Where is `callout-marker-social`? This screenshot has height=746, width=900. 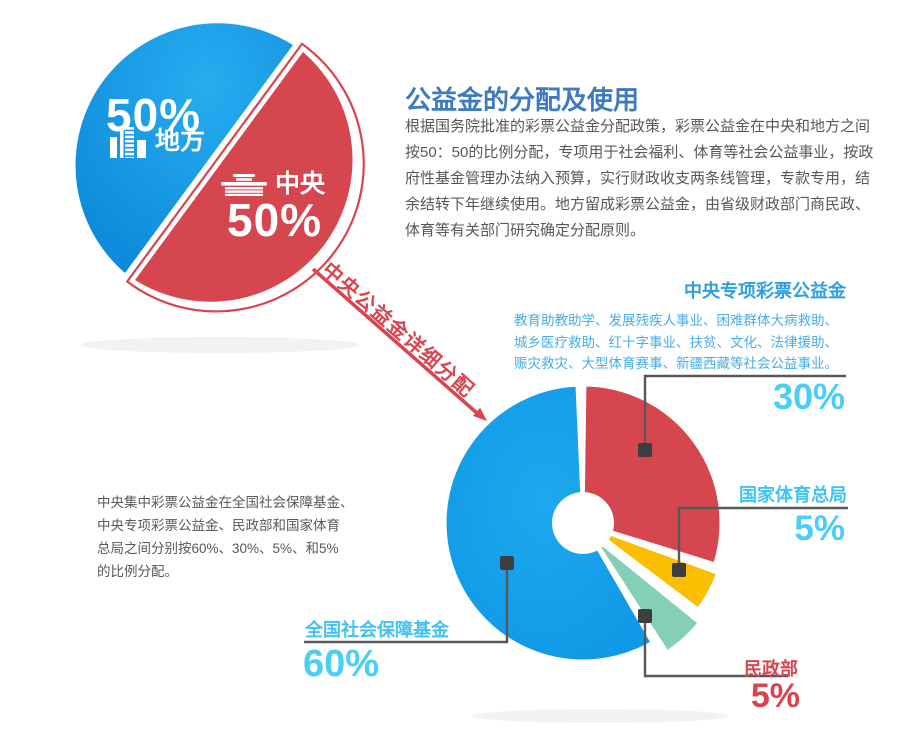 callout-marker-social is located at coordinates (507, 563).